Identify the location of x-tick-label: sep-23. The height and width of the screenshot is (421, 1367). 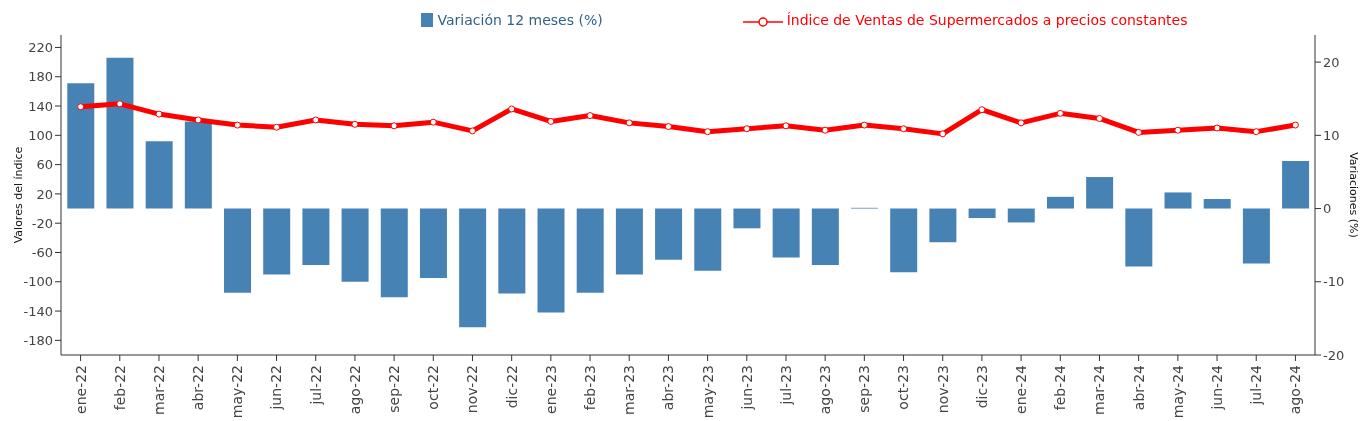
(864, 389).